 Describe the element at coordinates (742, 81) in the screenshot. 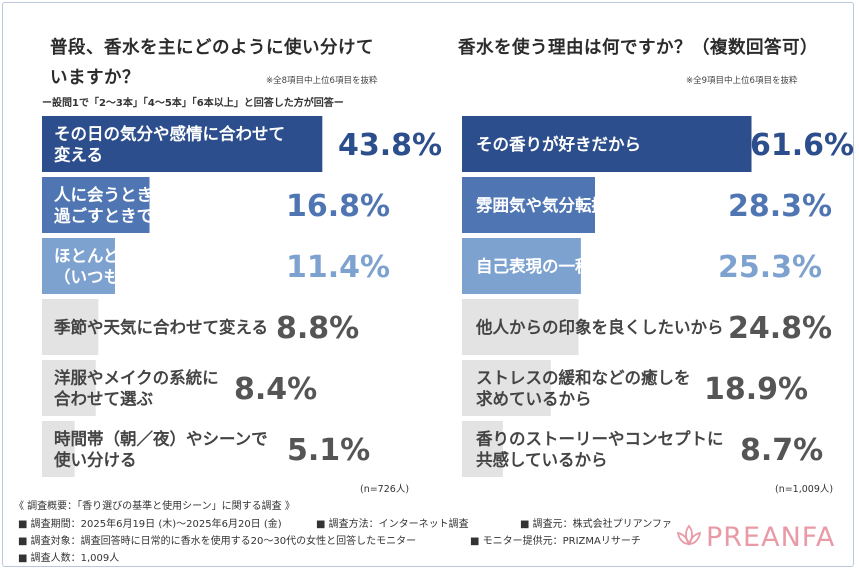

I see `right-note: ※全9項目中上位6項目を抜粋` at that location.